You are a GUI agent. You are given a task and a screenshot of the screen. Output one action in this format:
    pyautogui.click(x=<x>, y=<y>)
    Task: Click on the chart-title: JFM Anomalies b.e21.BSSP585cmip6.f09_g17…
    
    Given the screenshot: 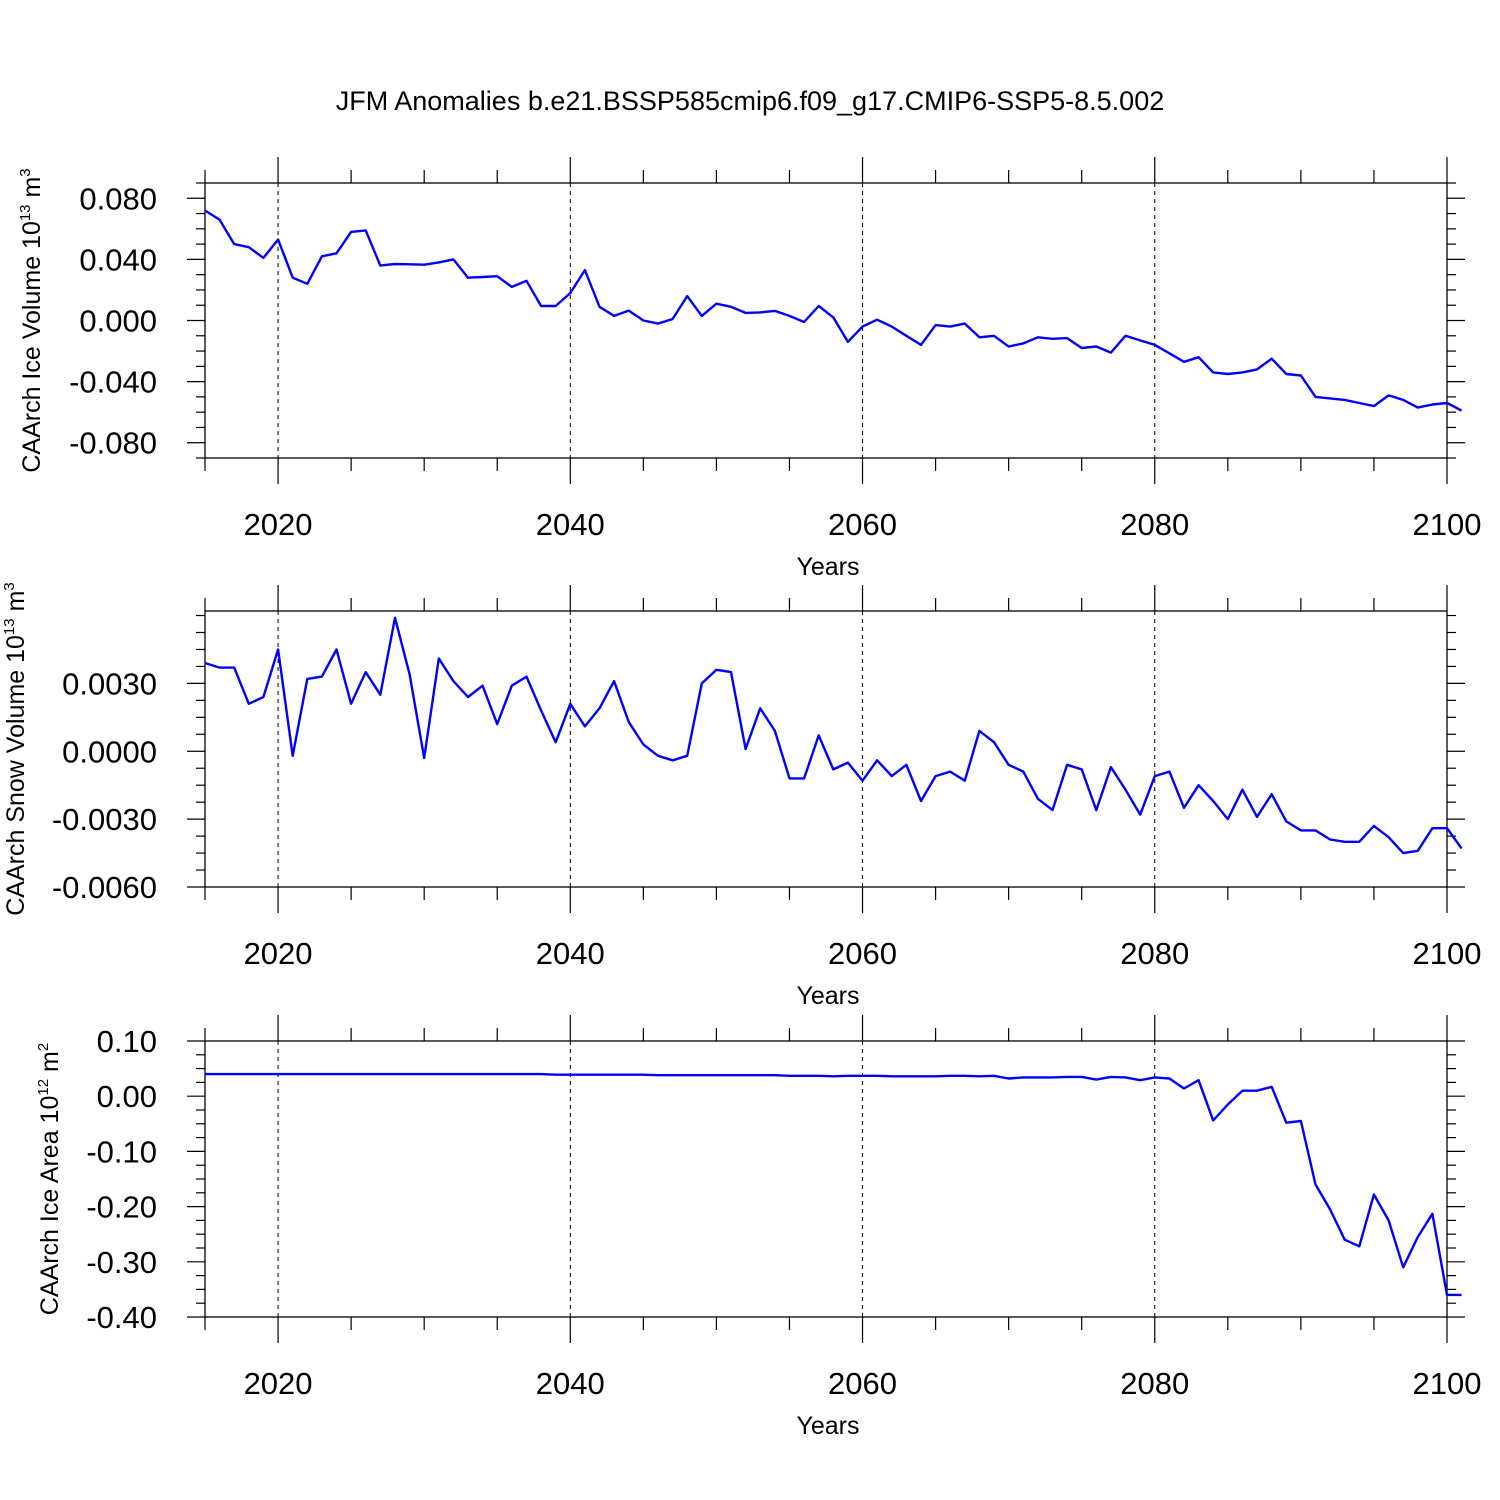 What is the action you would take?
    pyautogui.click(x=750, y=101)
    